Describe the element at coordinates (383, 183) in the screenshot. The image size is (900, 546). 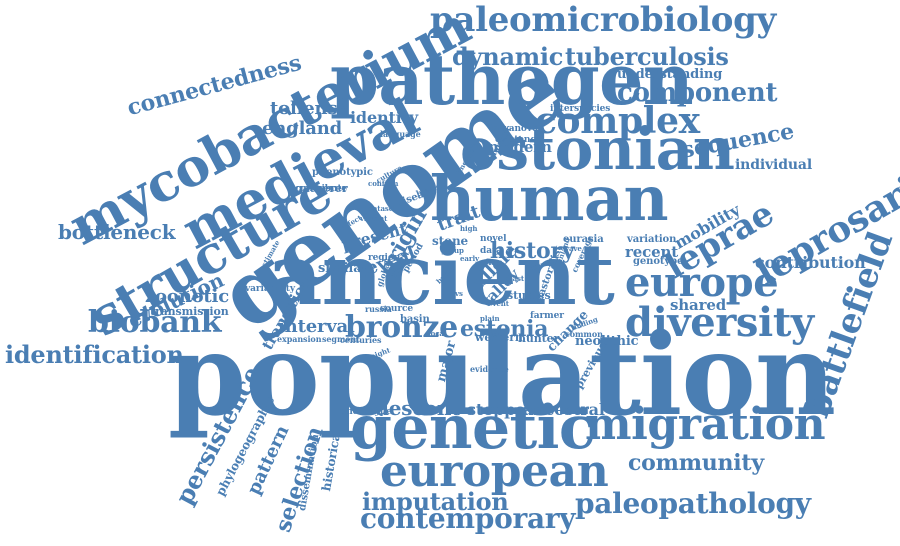
I see `word-confirm: confirm` at that location.